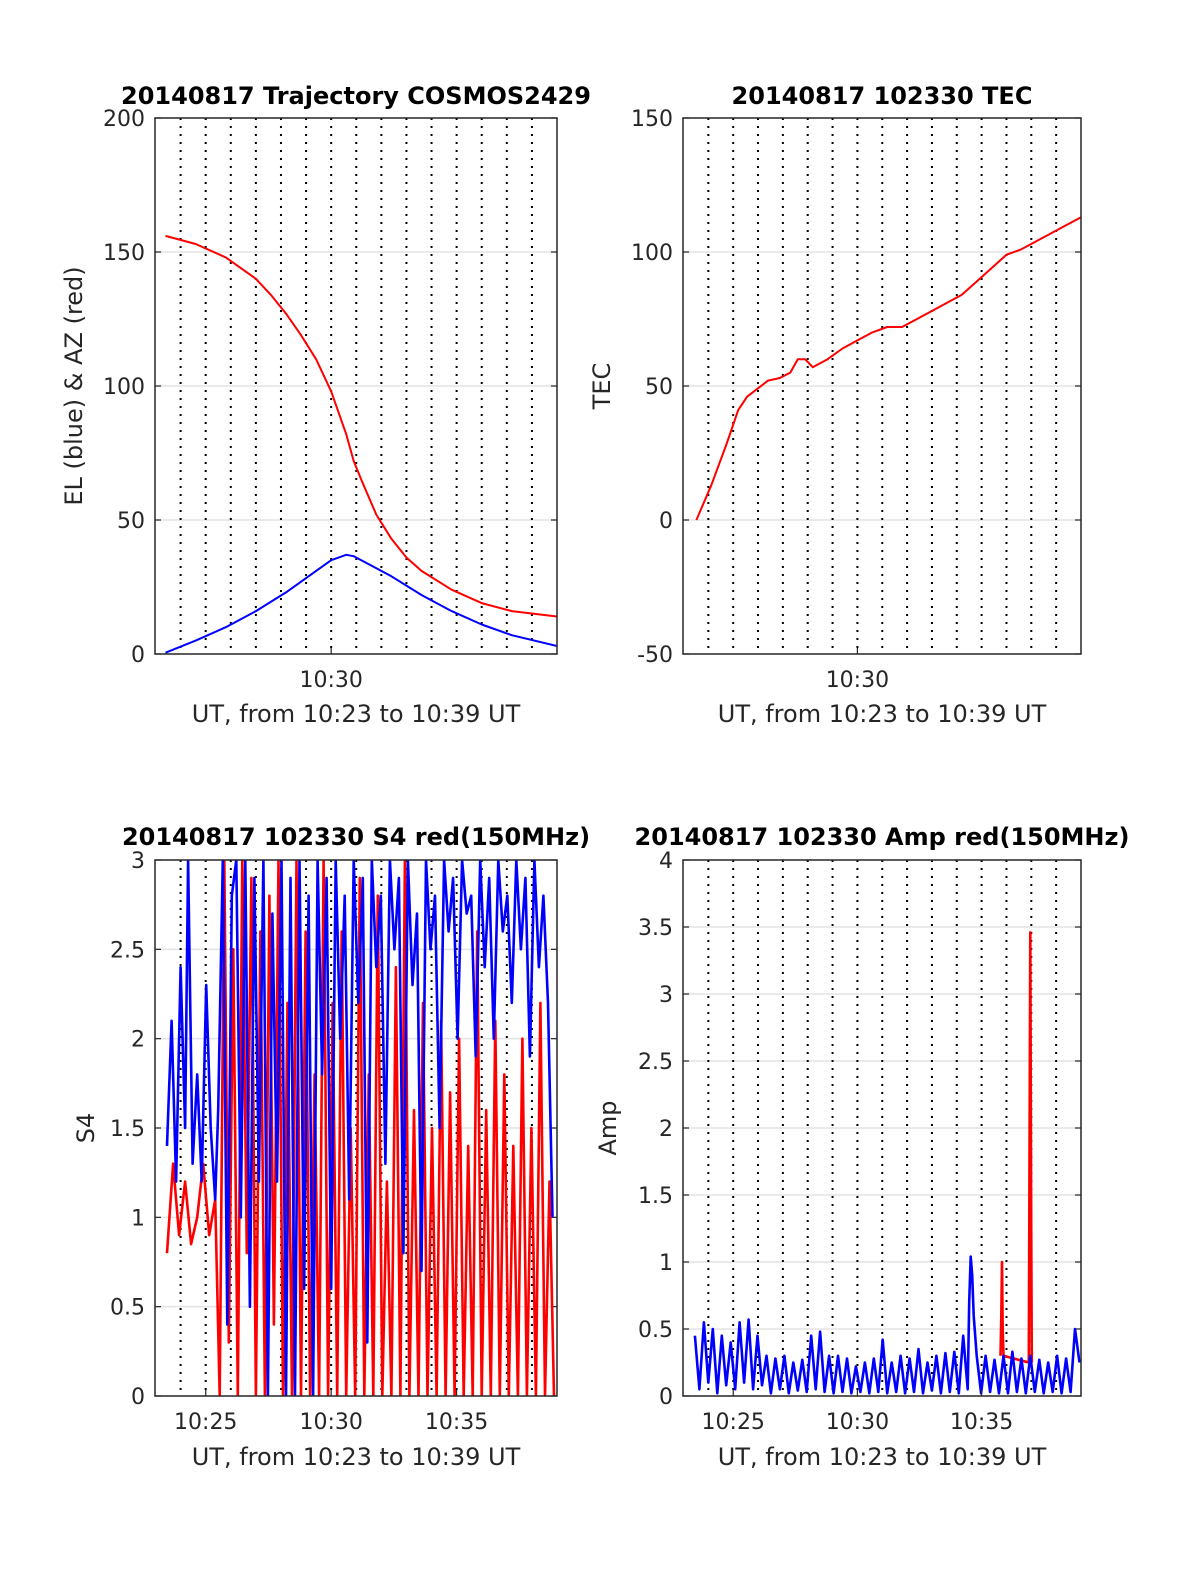 Image resolution: width=1200 pixels, height=1575 pixels. What do you see at coordinates (356, 96) in the screenshot?
I see `trajectory-title: 20140817 Trajectory COSMOS2429` at bounding box center [356, 96].